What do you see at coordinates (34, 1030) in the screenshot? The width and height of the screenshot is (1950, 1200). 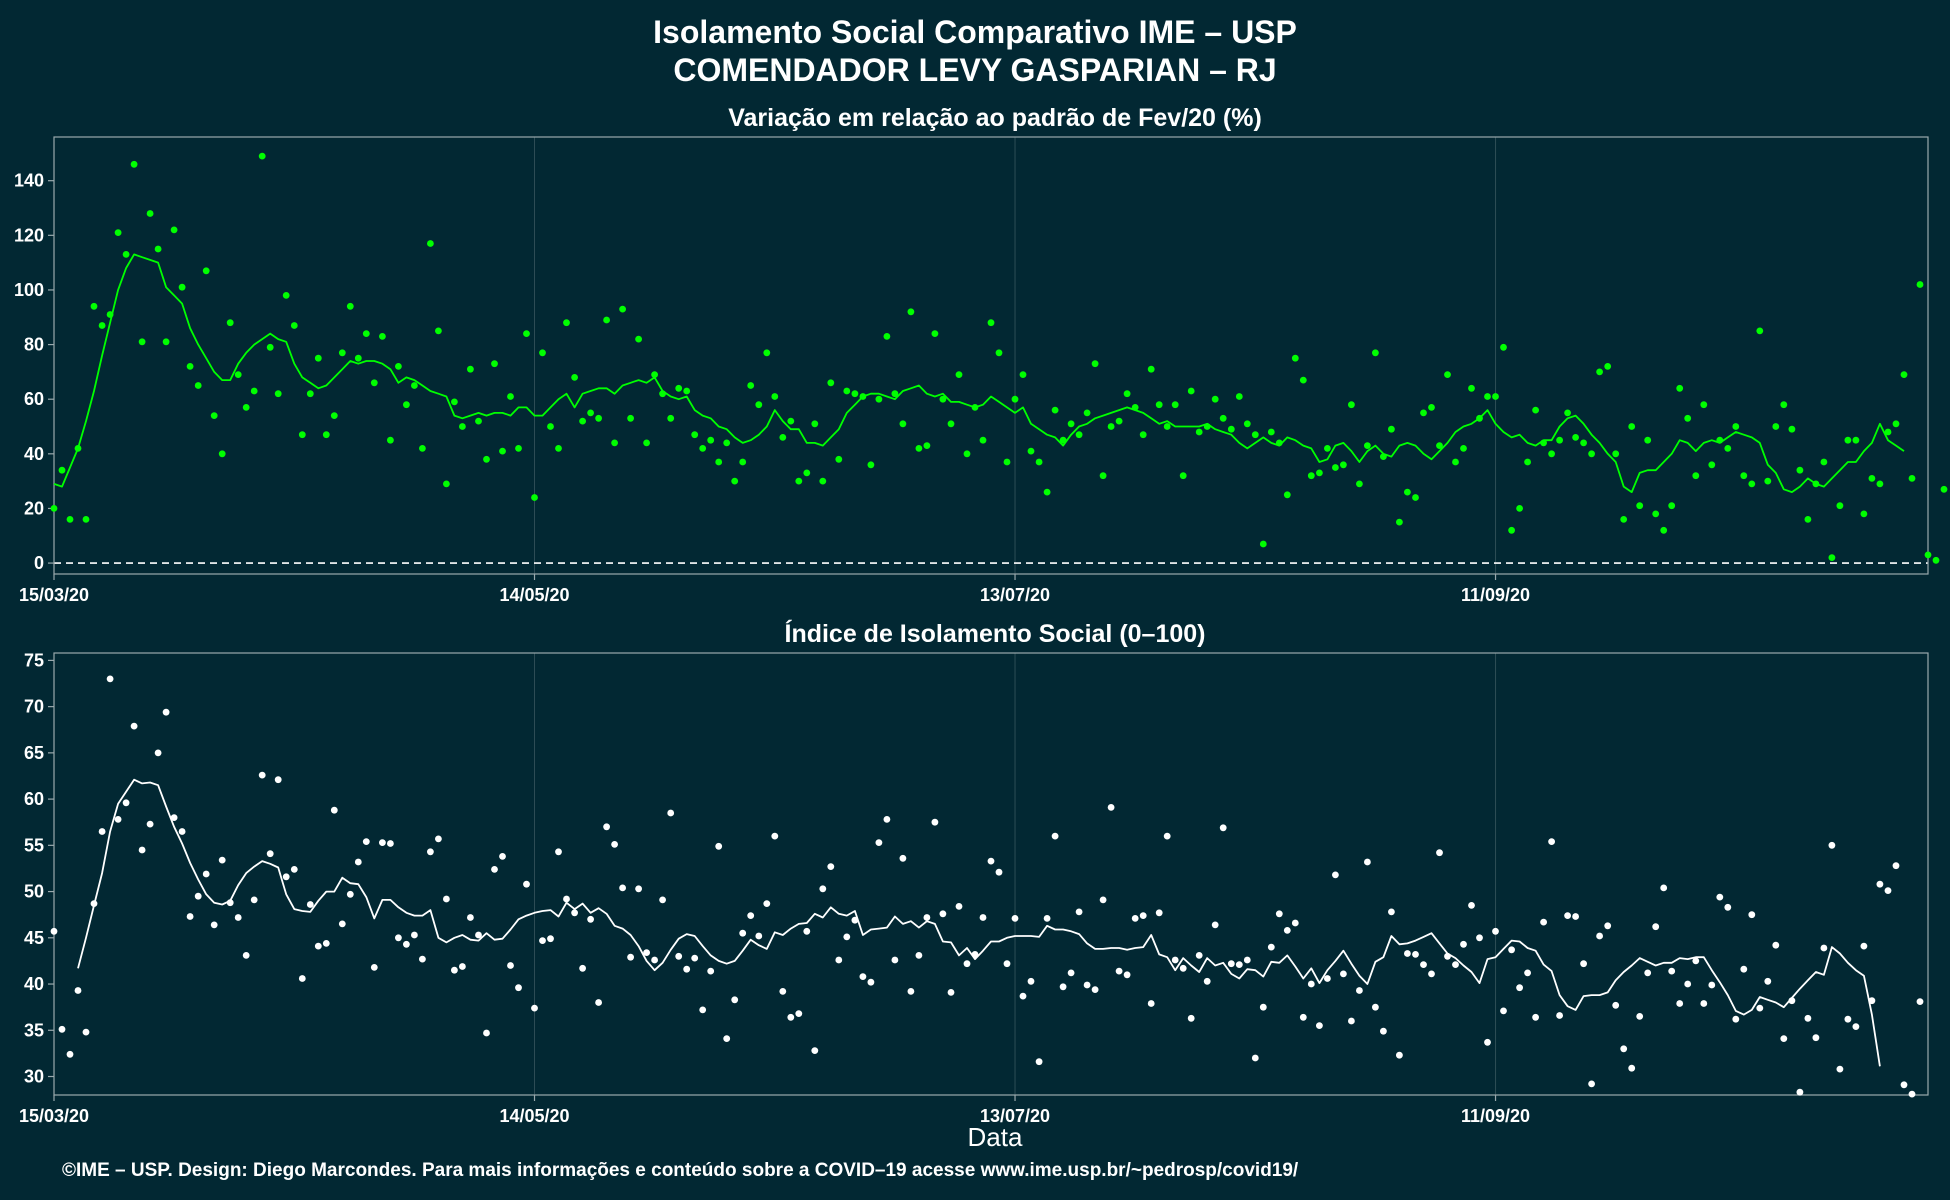 I see `y-tick-label: 35` at bounding box center [34, 1030].